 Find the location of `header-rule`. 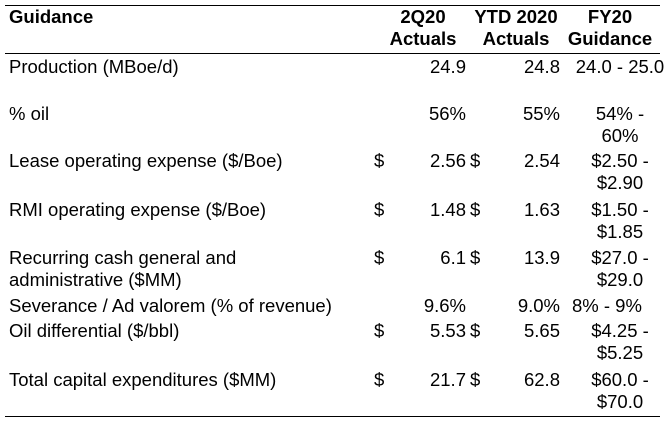

header-rule is located at coordinates (332, 53).